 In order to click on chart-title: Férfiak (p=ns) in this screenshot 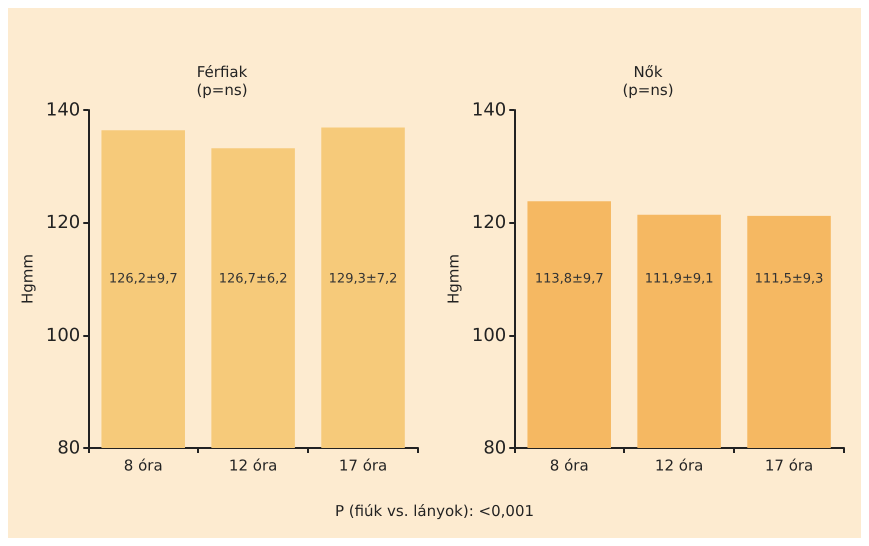, I will do `click(222, 81)`.